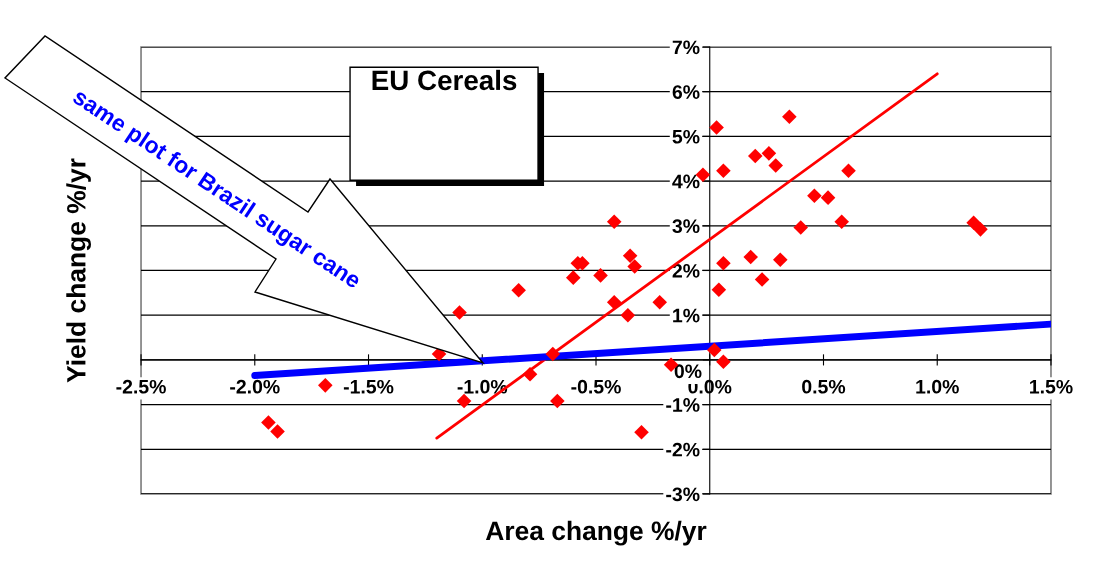 Image resolution: width=1095 pixels, height=562 pixels. Describe the element at coordinates (368, 386) in the screenshot. I see `x-tick-label: -1.5%` at that location.